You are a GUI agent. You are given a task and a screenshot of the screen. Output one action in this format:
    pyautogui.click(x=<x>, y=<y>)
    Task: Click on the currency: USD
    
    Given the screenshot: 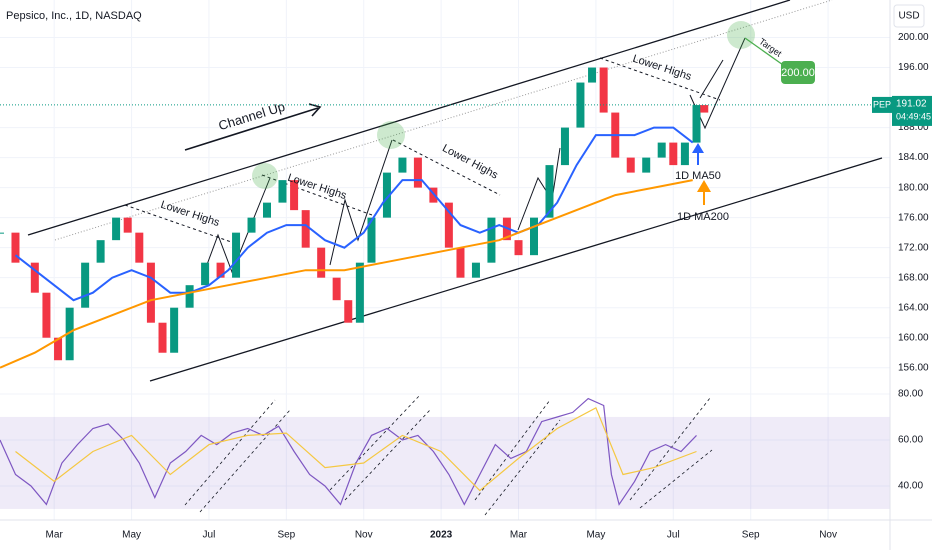 What is the action you would take?
    pyautogui.click(x=908, y=16)
    